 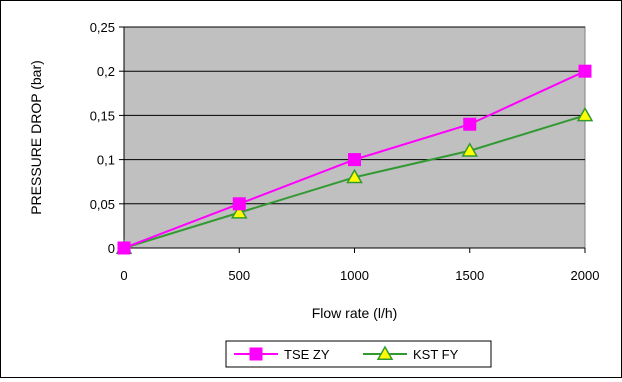 What do you see at coordinates (355, 313) in the screenshot?
I see `x-axis-title: Flow rate (l/h)` at bounding box center [355, 313].